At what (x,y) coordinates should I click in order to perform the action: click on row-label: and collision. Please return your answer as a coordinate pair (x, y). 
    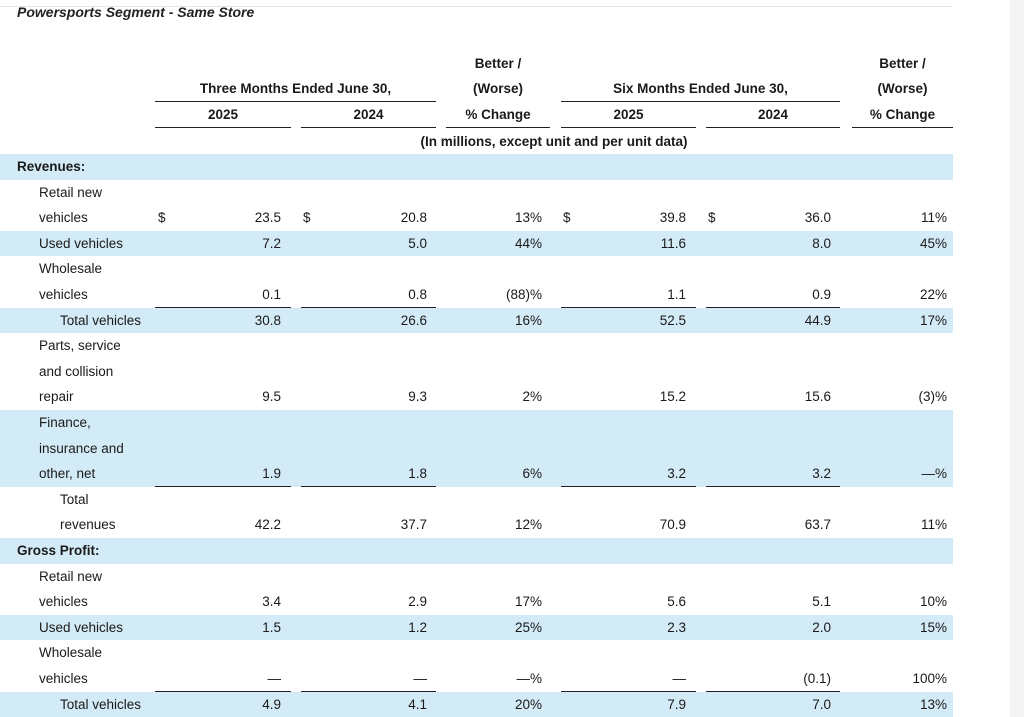
    Looking at the image, I should click on (76, 371).